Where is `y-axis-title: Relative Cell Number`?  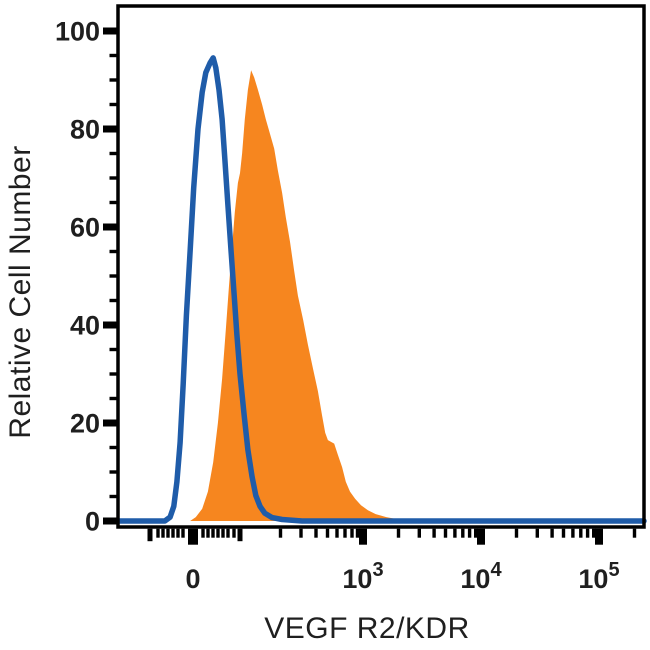 y-axis-title: Relative Cell Number is located at coordinates (20, 291).